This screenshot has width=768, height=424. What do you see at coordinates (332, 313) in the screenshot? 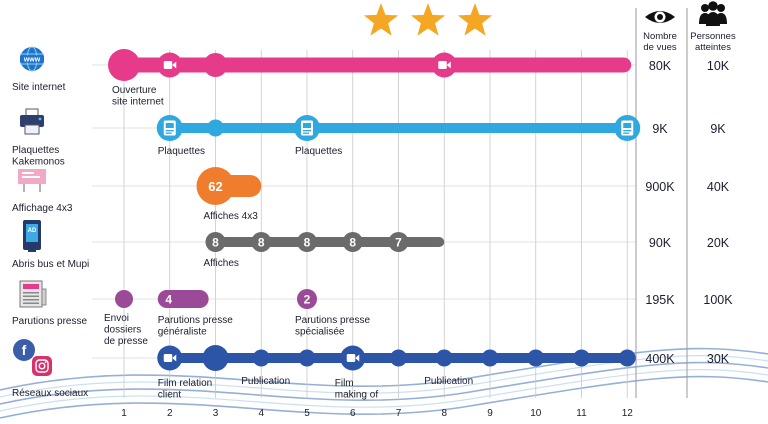
I see `marker-num: 2 Parutions presse spécialisée` at bounding box center [332, 313].